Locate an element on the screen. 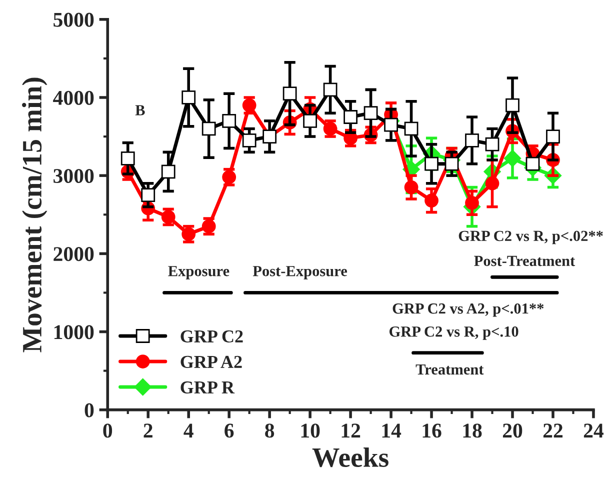 Image resolution: width=615 pixels, height=485 pixels. y-tick-label: 3000 is located at coordinates (74, 176).